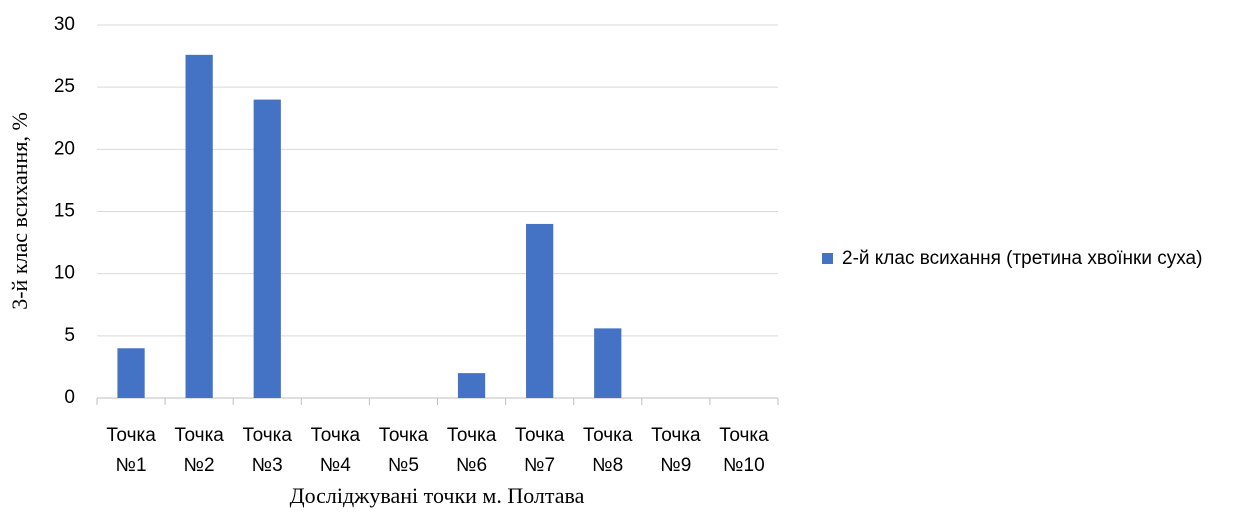  Describe the element at coordinates (64, 86) in the screenshot. I see `y-tick-label: 25` at that location.